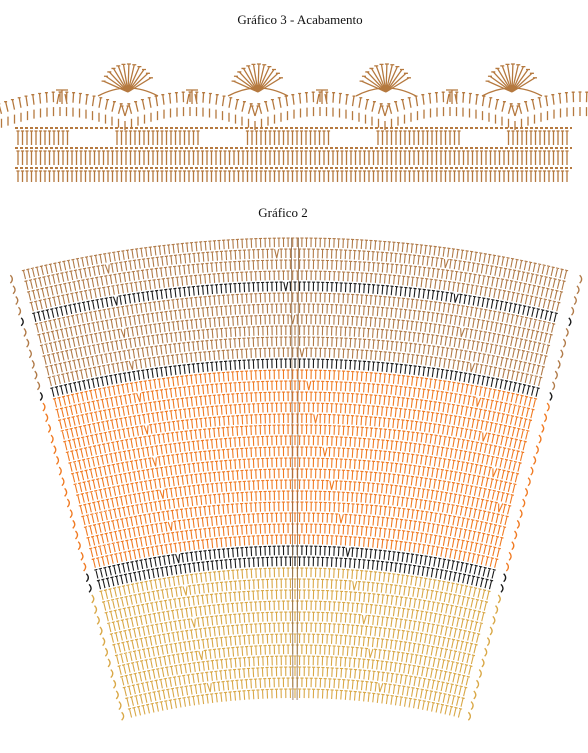 The width and height of the screenshot is (588, 753). I want to click on border-title: Gráfico 3 - Acabamento, so click(299, 19).